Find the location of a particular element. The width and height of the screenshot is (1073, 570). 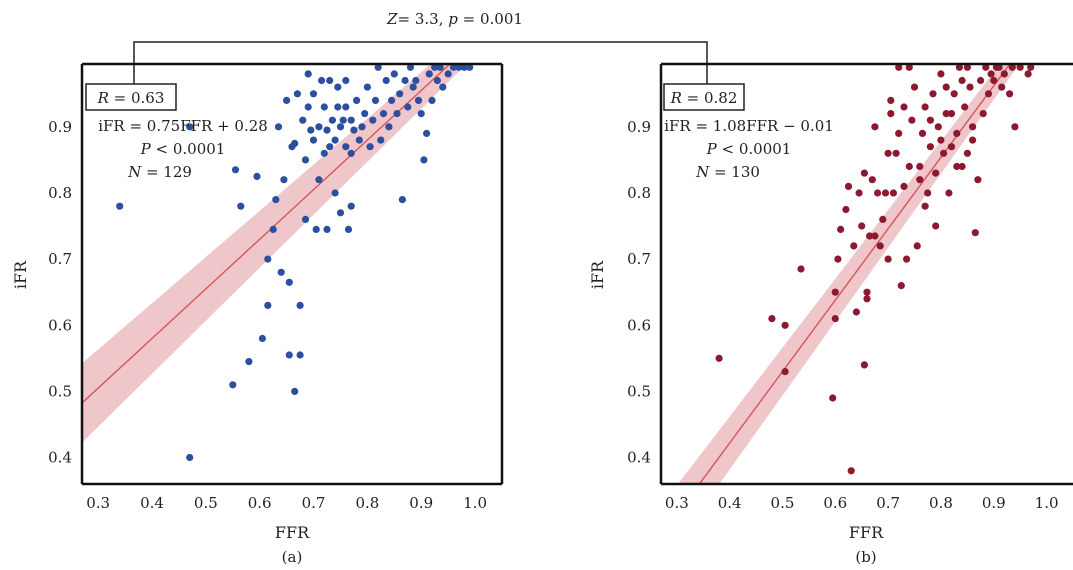

panel-b-y-tick-label: 0.9 is located at coordinates (639, 127).